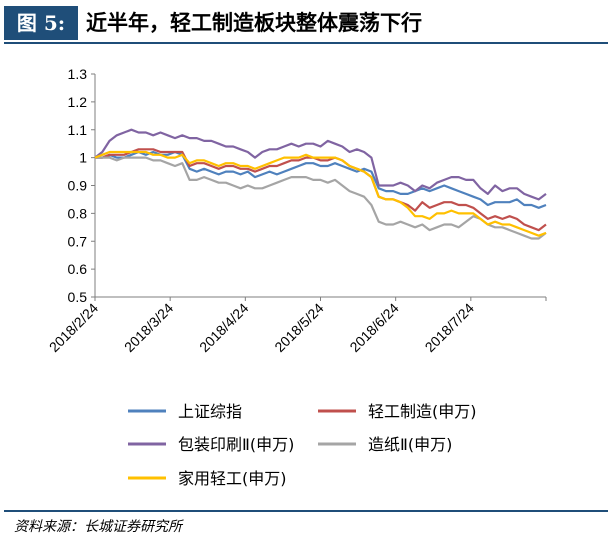  Describe the element at coordinates (78, 241) in the screenshot. I see `y-tick-label: 0.7` at that location.